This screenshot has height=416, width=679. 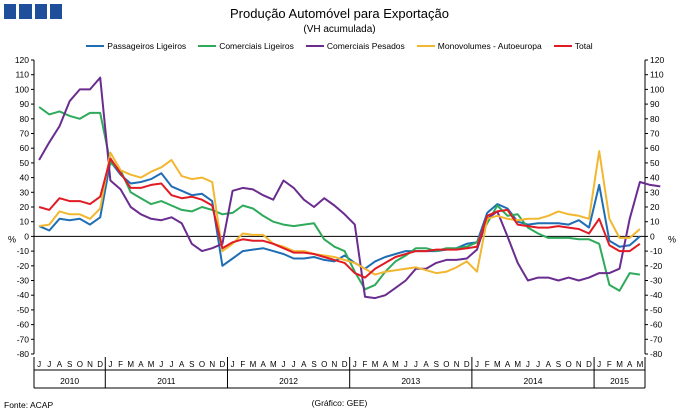 What do you see at coordinates (147, 46) in the screenshot?
I see `legend-label: Passageiros Ligeiros` at bounding box center [147, 46].